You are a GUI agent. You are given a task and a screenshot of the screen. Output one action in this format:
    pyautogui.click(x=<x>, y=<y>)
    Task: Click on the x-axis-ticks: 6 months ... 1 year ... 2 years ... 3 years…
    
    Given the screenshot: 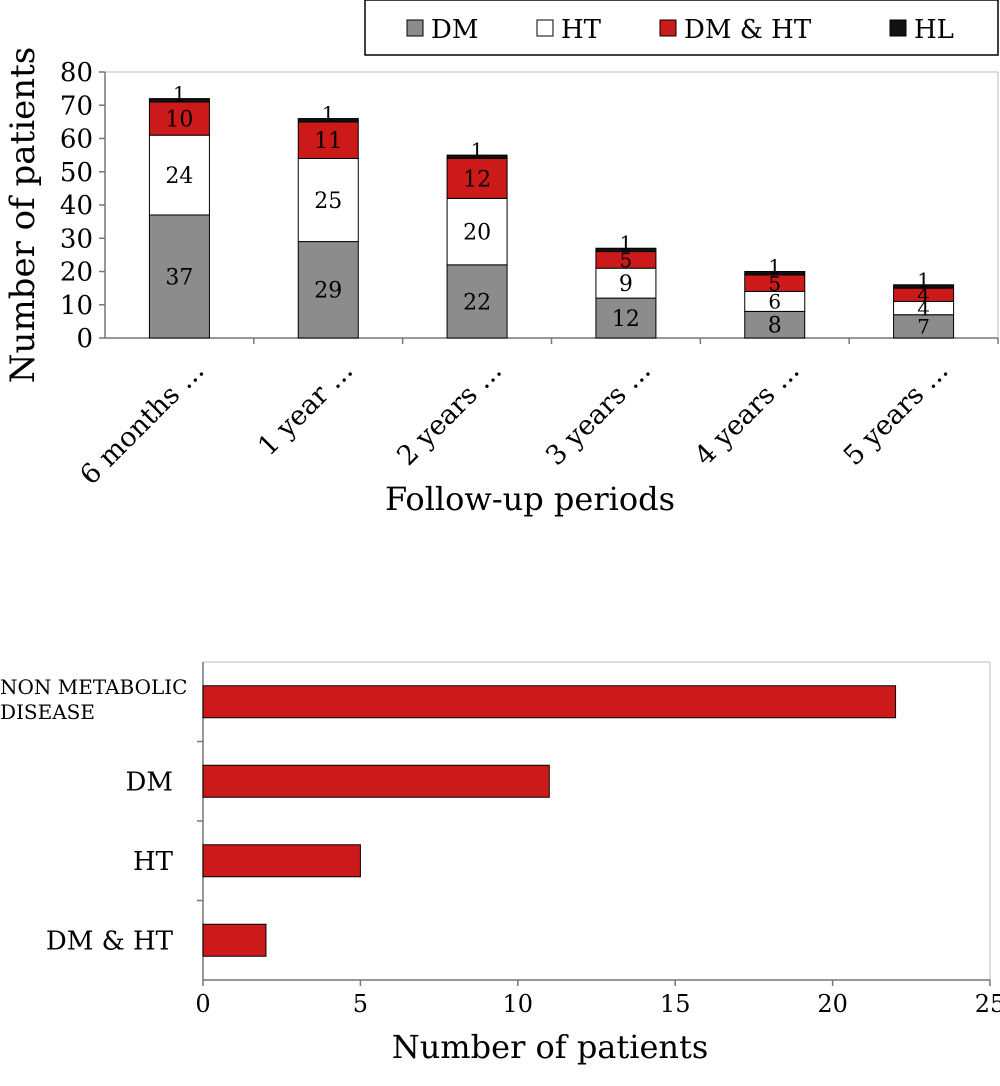 What is the action you would take?
    pyautogui.click(x=536, y=414)
    